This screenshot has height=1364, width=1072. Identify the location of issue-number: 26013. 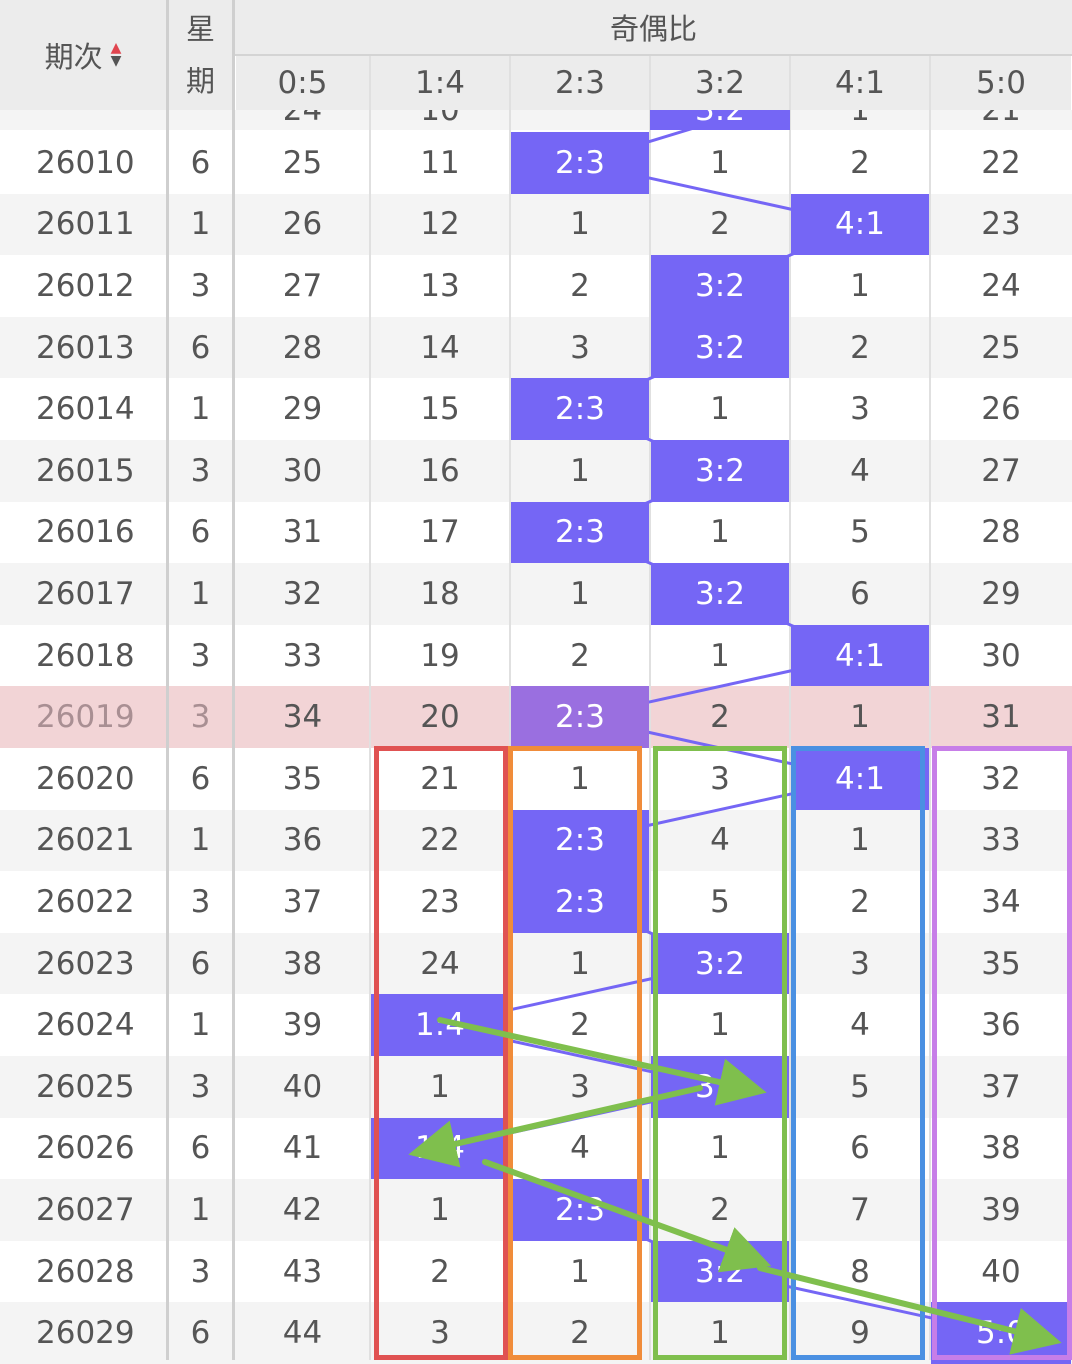
(85, 347).